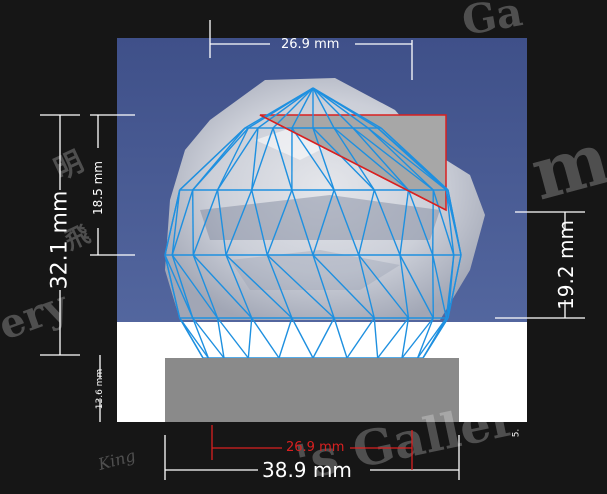 The image size is (607, 494). Describe the element at coordinates (68, 166) in the screenshot. I see `watermark-text-tl: 明` at that location.